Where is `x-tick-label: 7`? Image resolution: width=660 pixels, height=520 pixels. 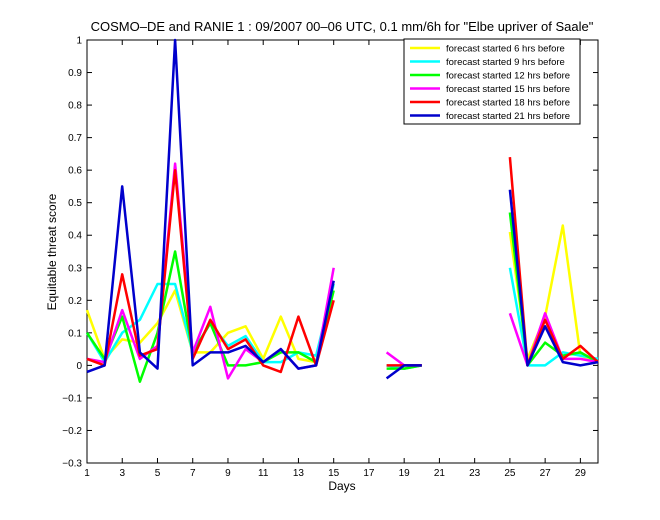
x-tick-label: 7 is located at coordinates (193, 473).